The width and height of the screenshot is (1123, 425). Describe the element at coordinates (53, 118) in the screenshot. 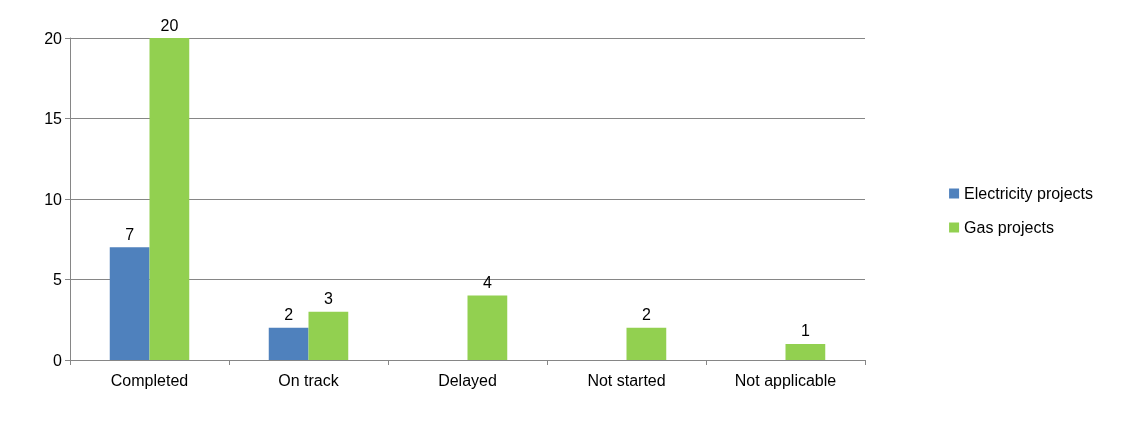

I see `y-tick-label: 15` at that location.